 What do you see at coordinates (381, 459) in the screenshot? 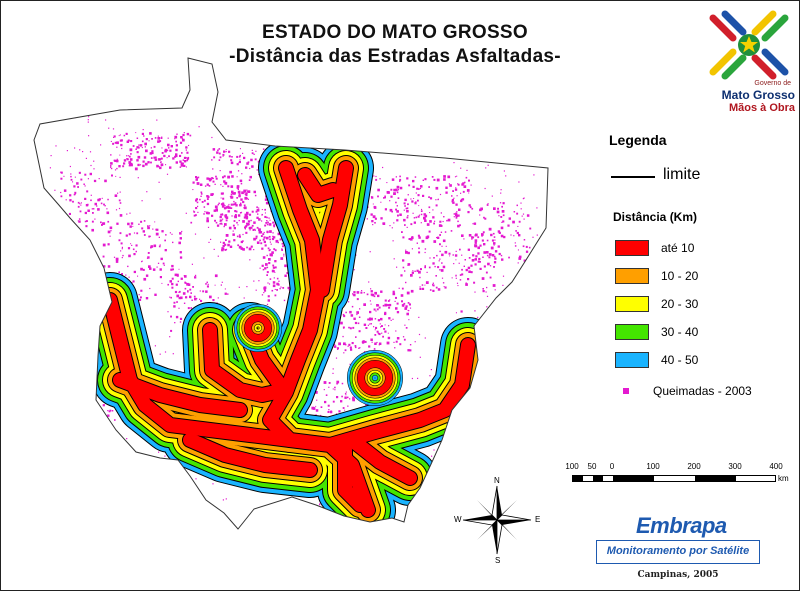
I see `road-buffer-band` at bounding box center [381, 459].